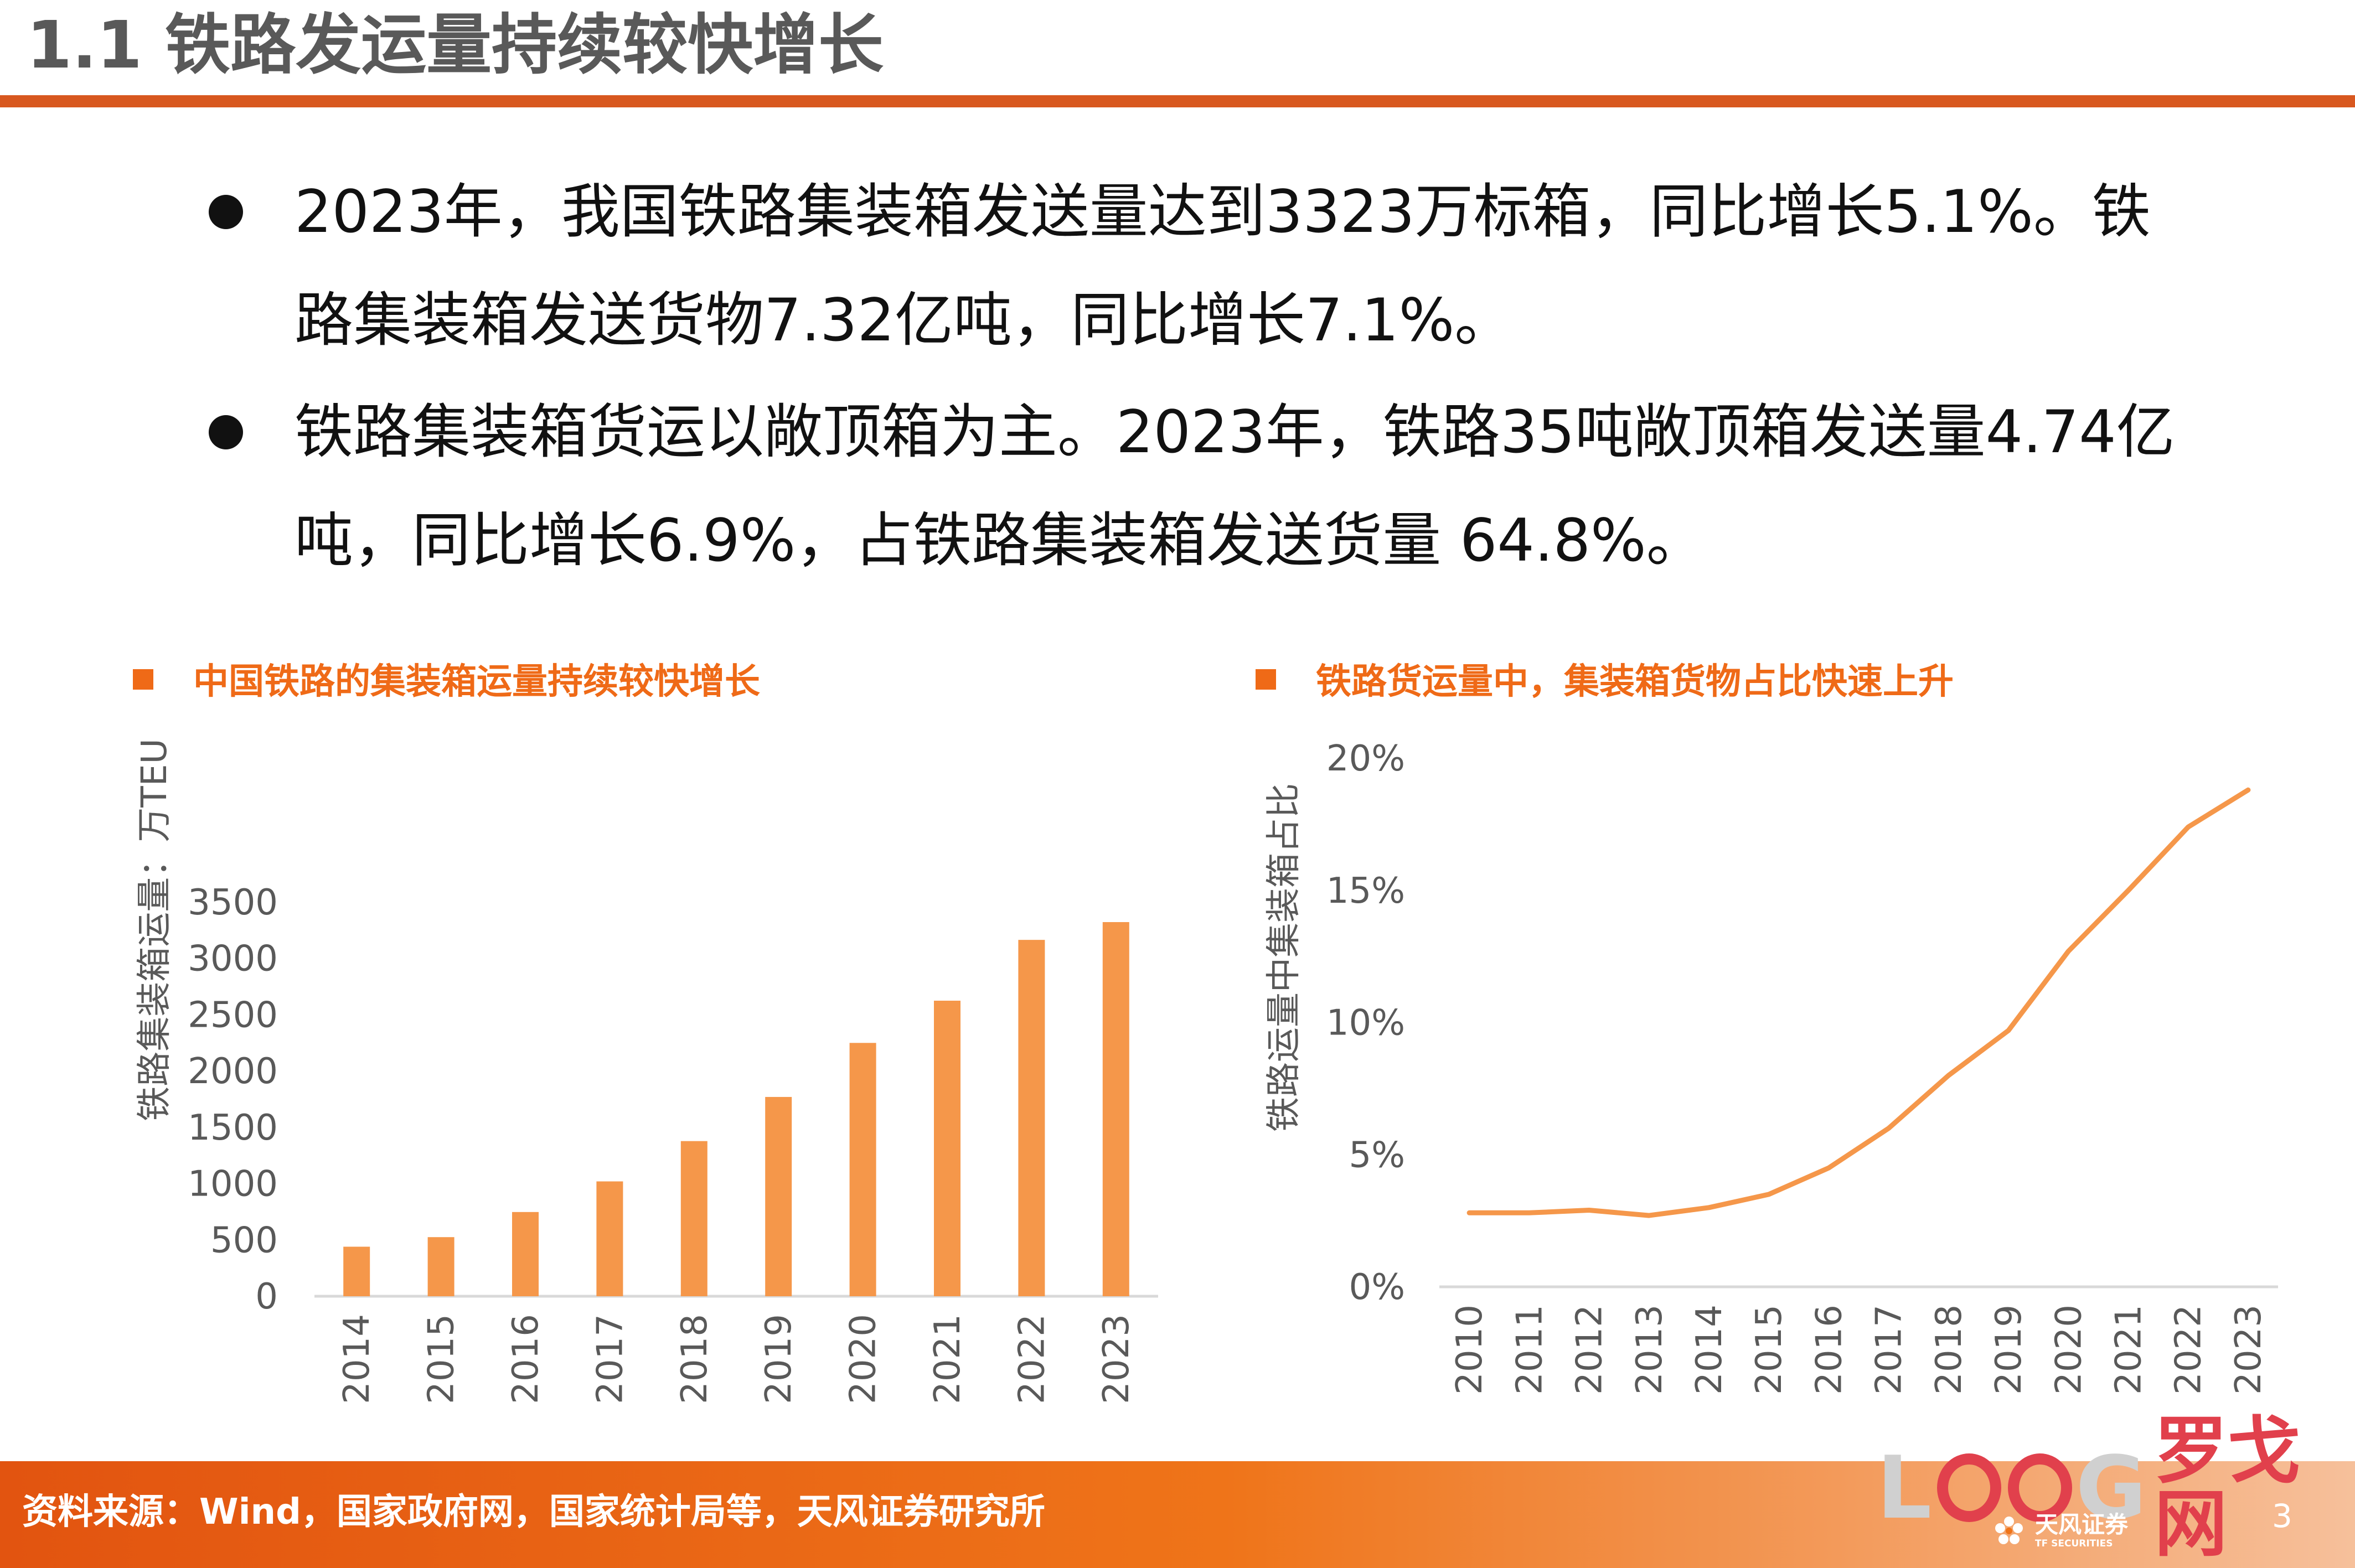 This screenshot has width=2355, height=1568. Describe the element at coordinates (266, 1296) in the screenshot. I see `bar-chart-y-tick-label: 0` at that location.